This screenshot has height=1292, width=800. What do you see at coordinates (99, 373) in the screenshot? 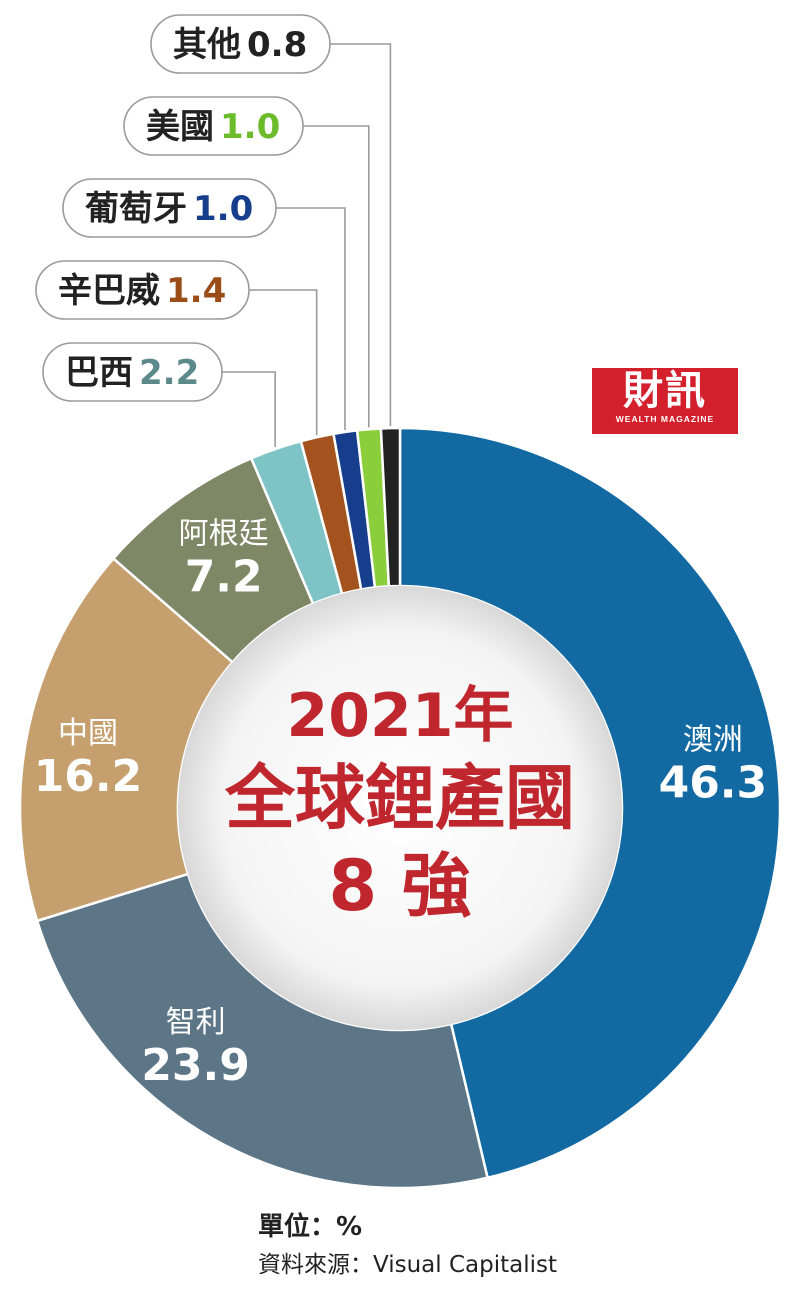
I see `callout-name-5: 巴西` at bounding box center [99, 373].